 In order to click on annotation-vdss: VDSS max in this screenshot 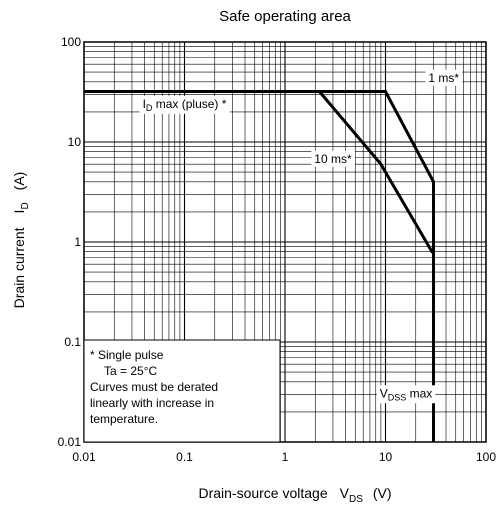, I will do `click(406, 394)`.